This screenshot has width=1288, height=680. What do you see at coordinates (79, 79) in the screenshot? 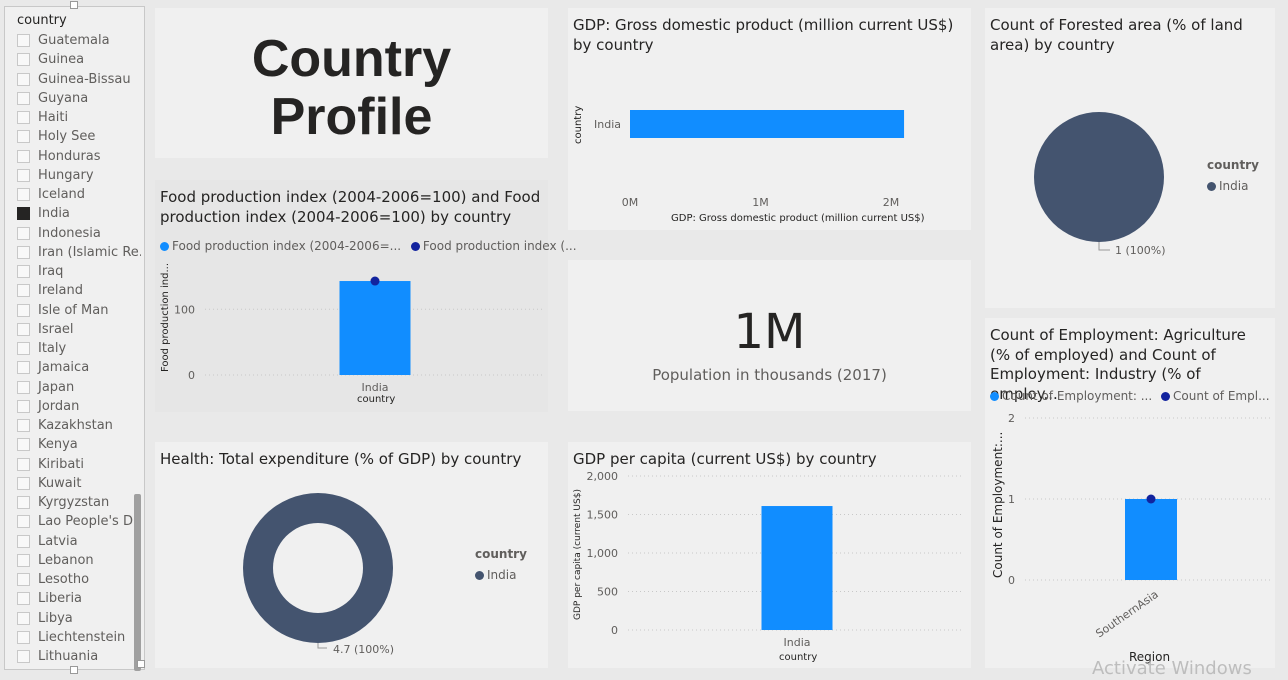
I see `slicer-item: Guinea-Bissau` at bounding box center [79, 79].